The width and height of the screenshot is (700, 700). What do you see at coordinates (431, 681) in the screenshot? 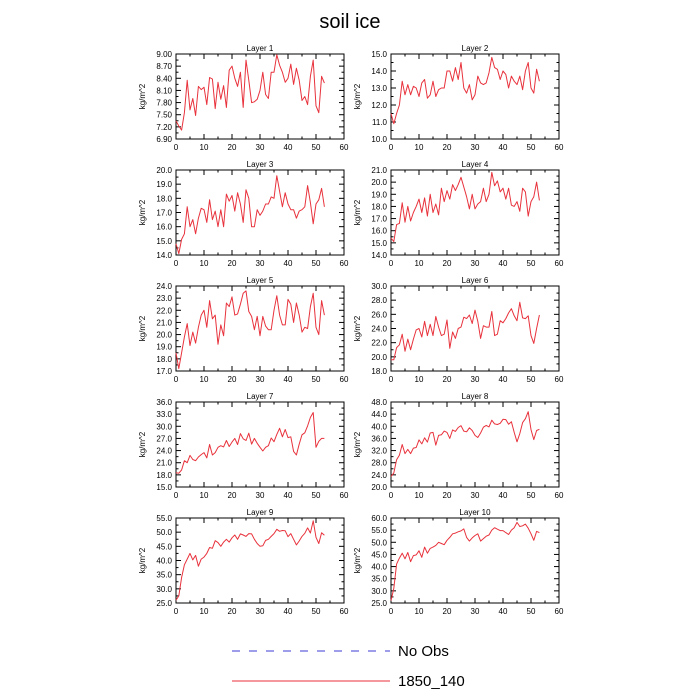
I see `legend-label-1850-140: 1850_140` at bounding box center [431, 681].